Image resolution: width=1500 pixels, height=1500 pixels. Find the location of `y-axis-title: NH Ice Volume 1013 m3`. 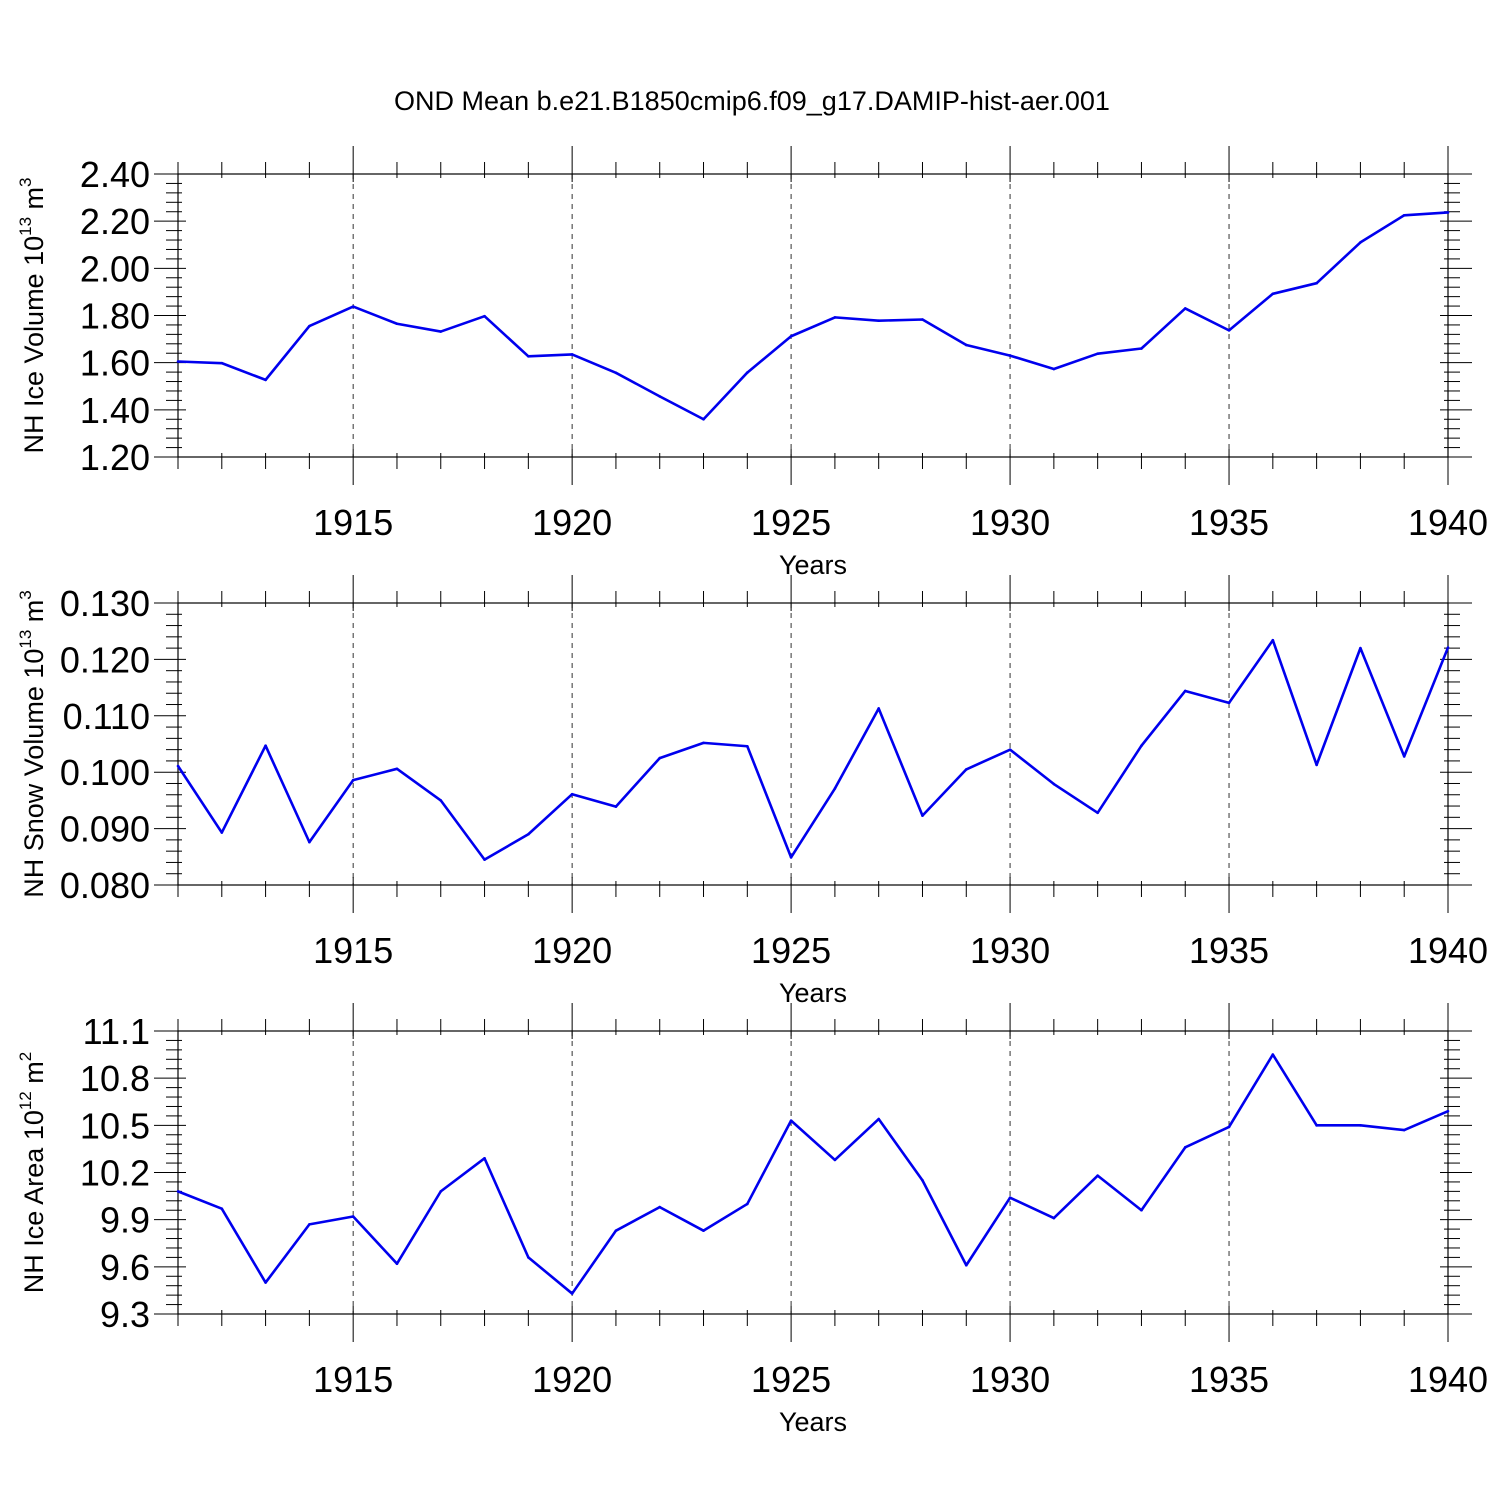

y-axis-title: NH Ice Volume 1013 m3 is located at coordinates (32, 316).